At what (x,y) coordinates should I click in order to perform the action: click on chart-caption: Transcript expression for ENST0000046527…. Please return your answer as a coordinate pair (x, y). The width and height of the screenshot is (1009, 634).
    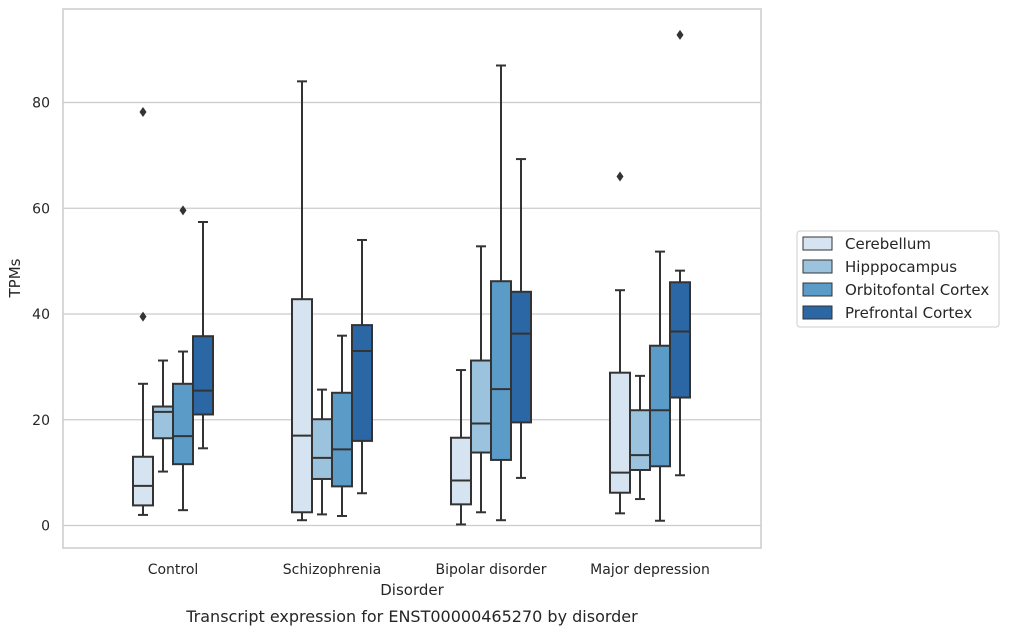
    Looking at the image, I should click on (411, 616).